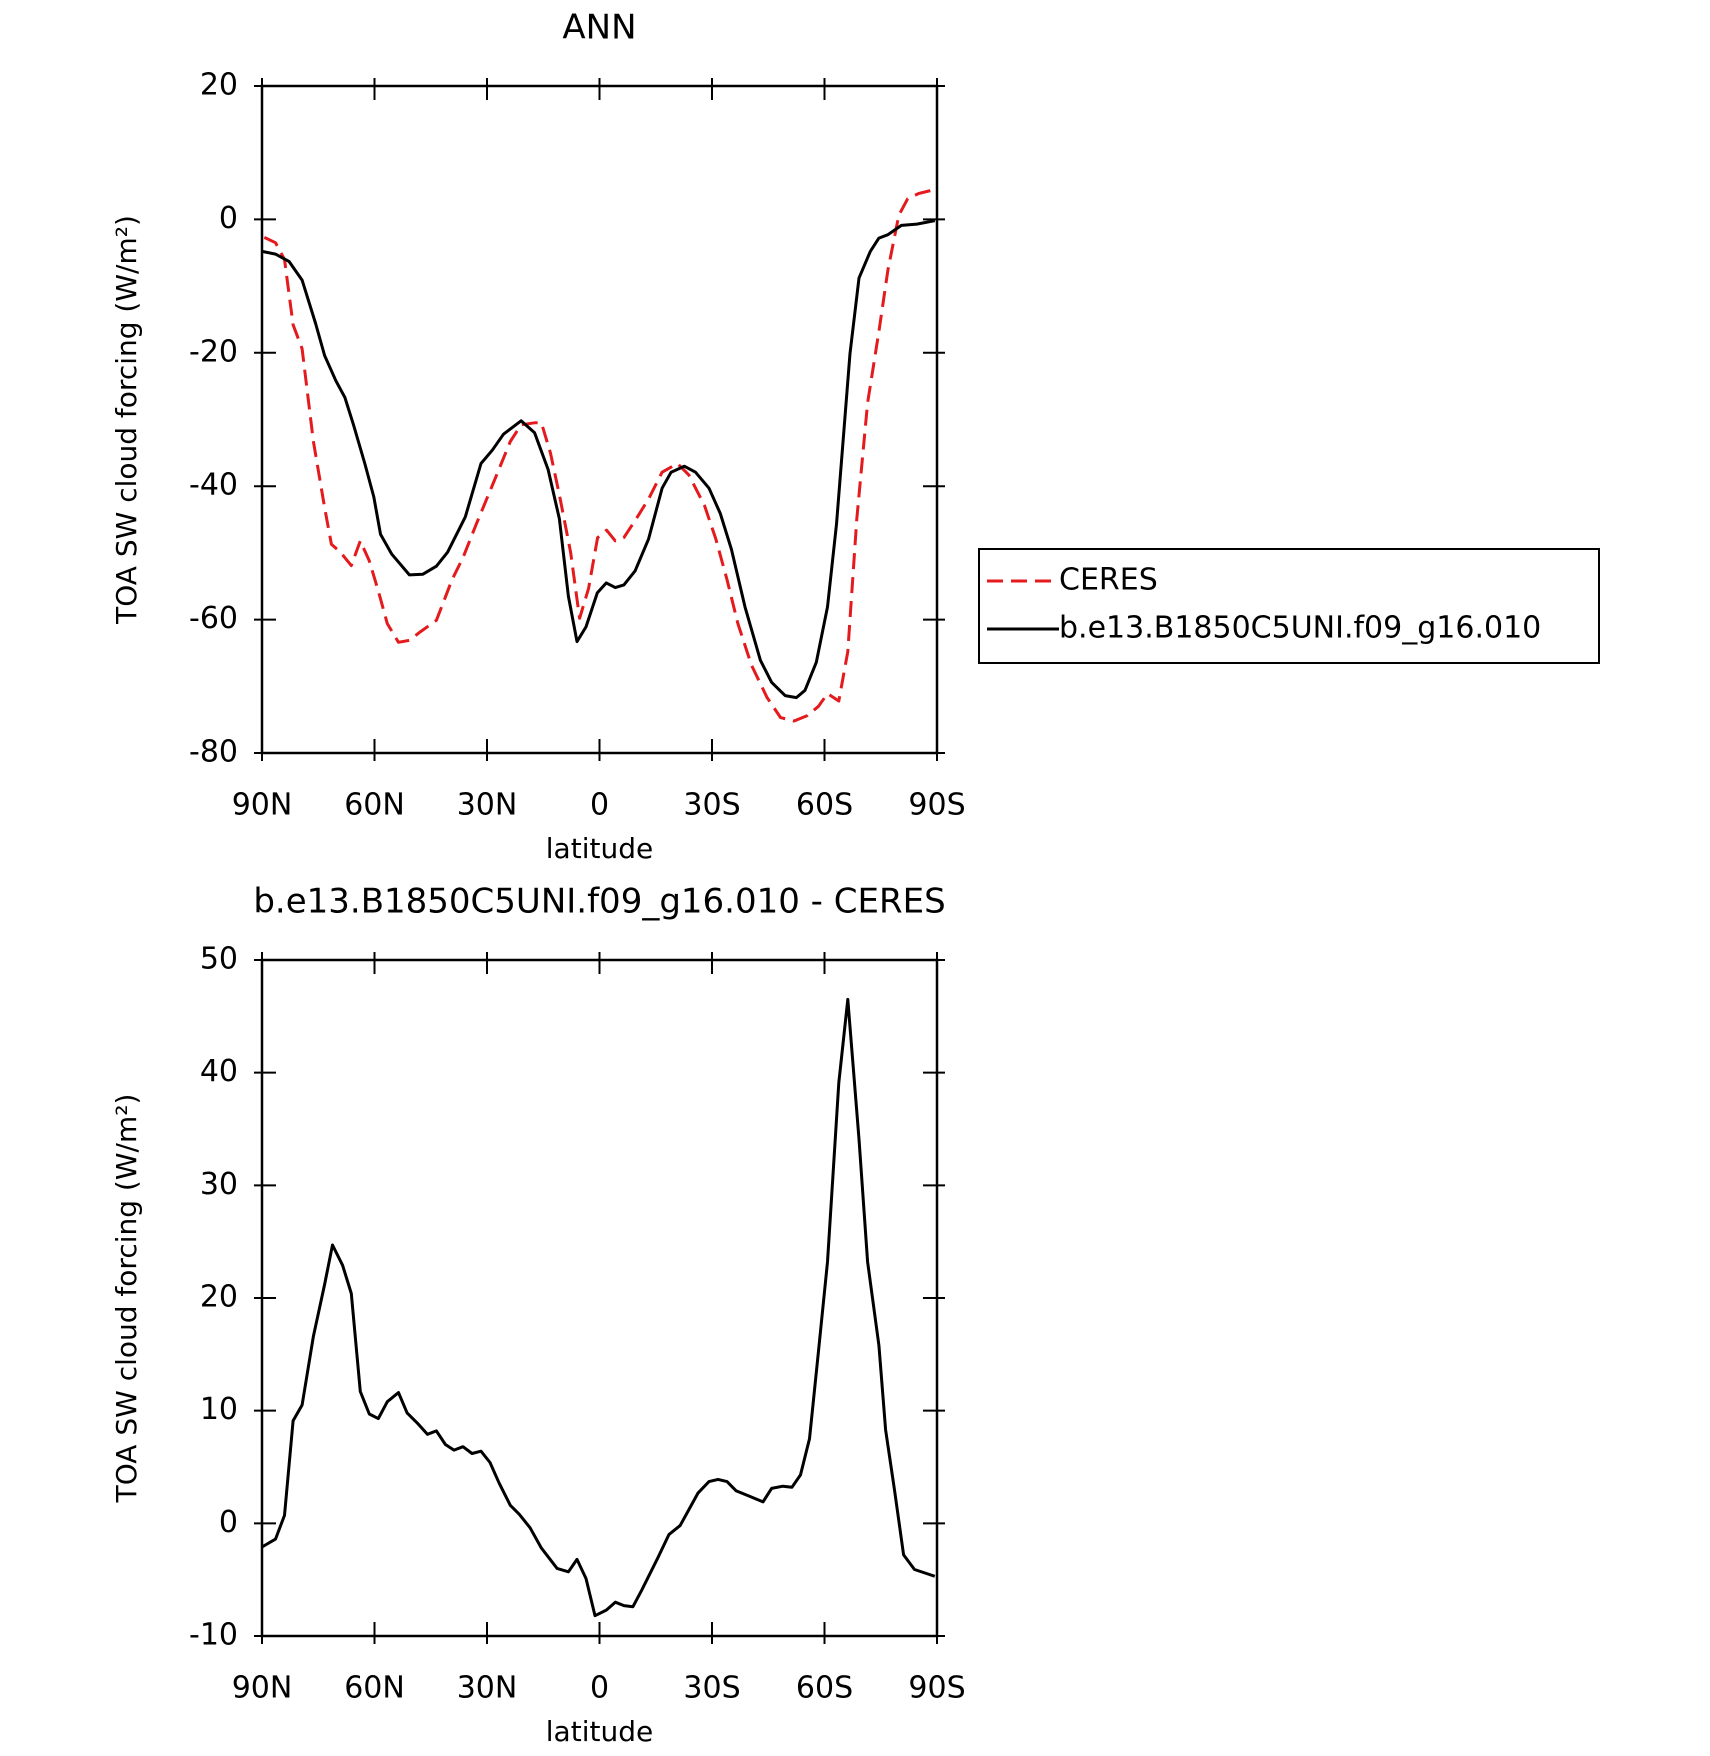 The image size is (1710, 1756). What do you see at coordinates (219, 1409) in the screenshot?
I see `y-tick-label: 10` at bounding box center [219, 1409].